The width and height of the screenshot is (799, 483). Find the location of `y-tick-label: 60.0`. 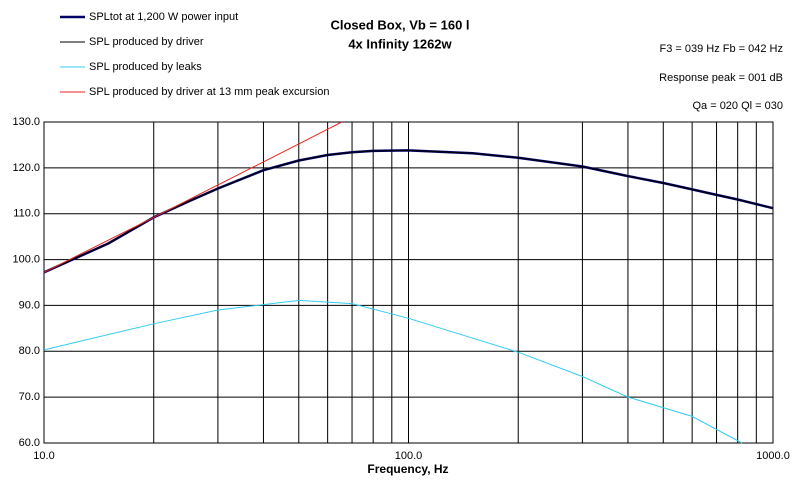

y-tick-label: 60.0 is located at coordinates (29, 443).